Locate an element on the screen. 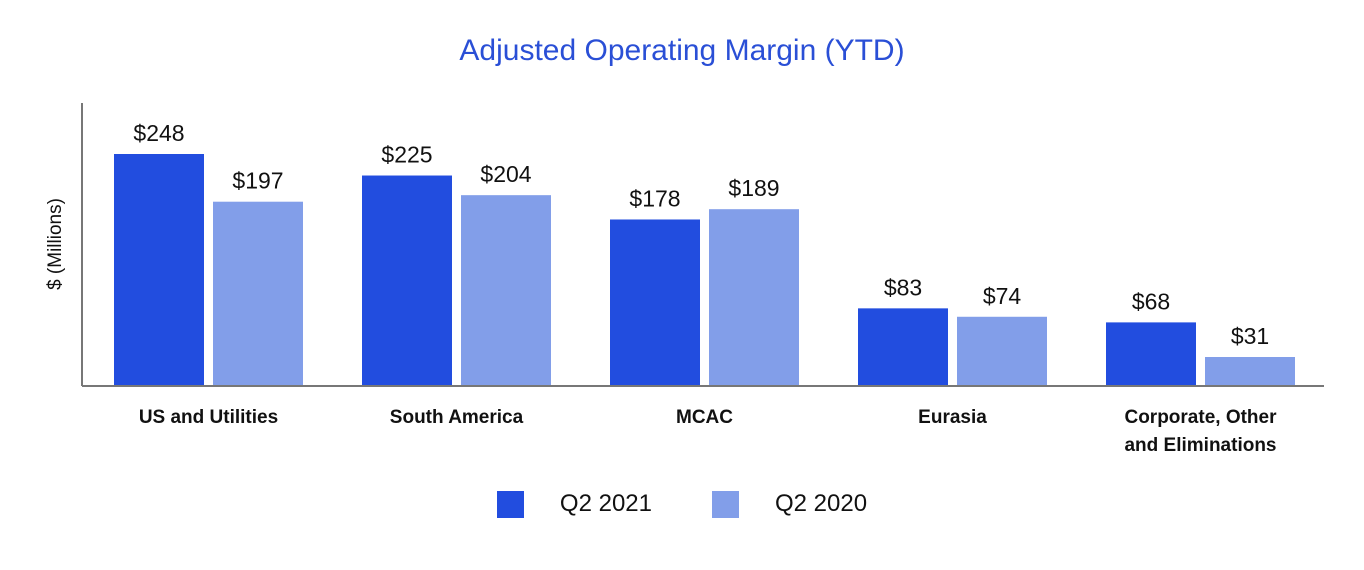  data-label-series-1-1: $225 is located at coordinates (406, 155).